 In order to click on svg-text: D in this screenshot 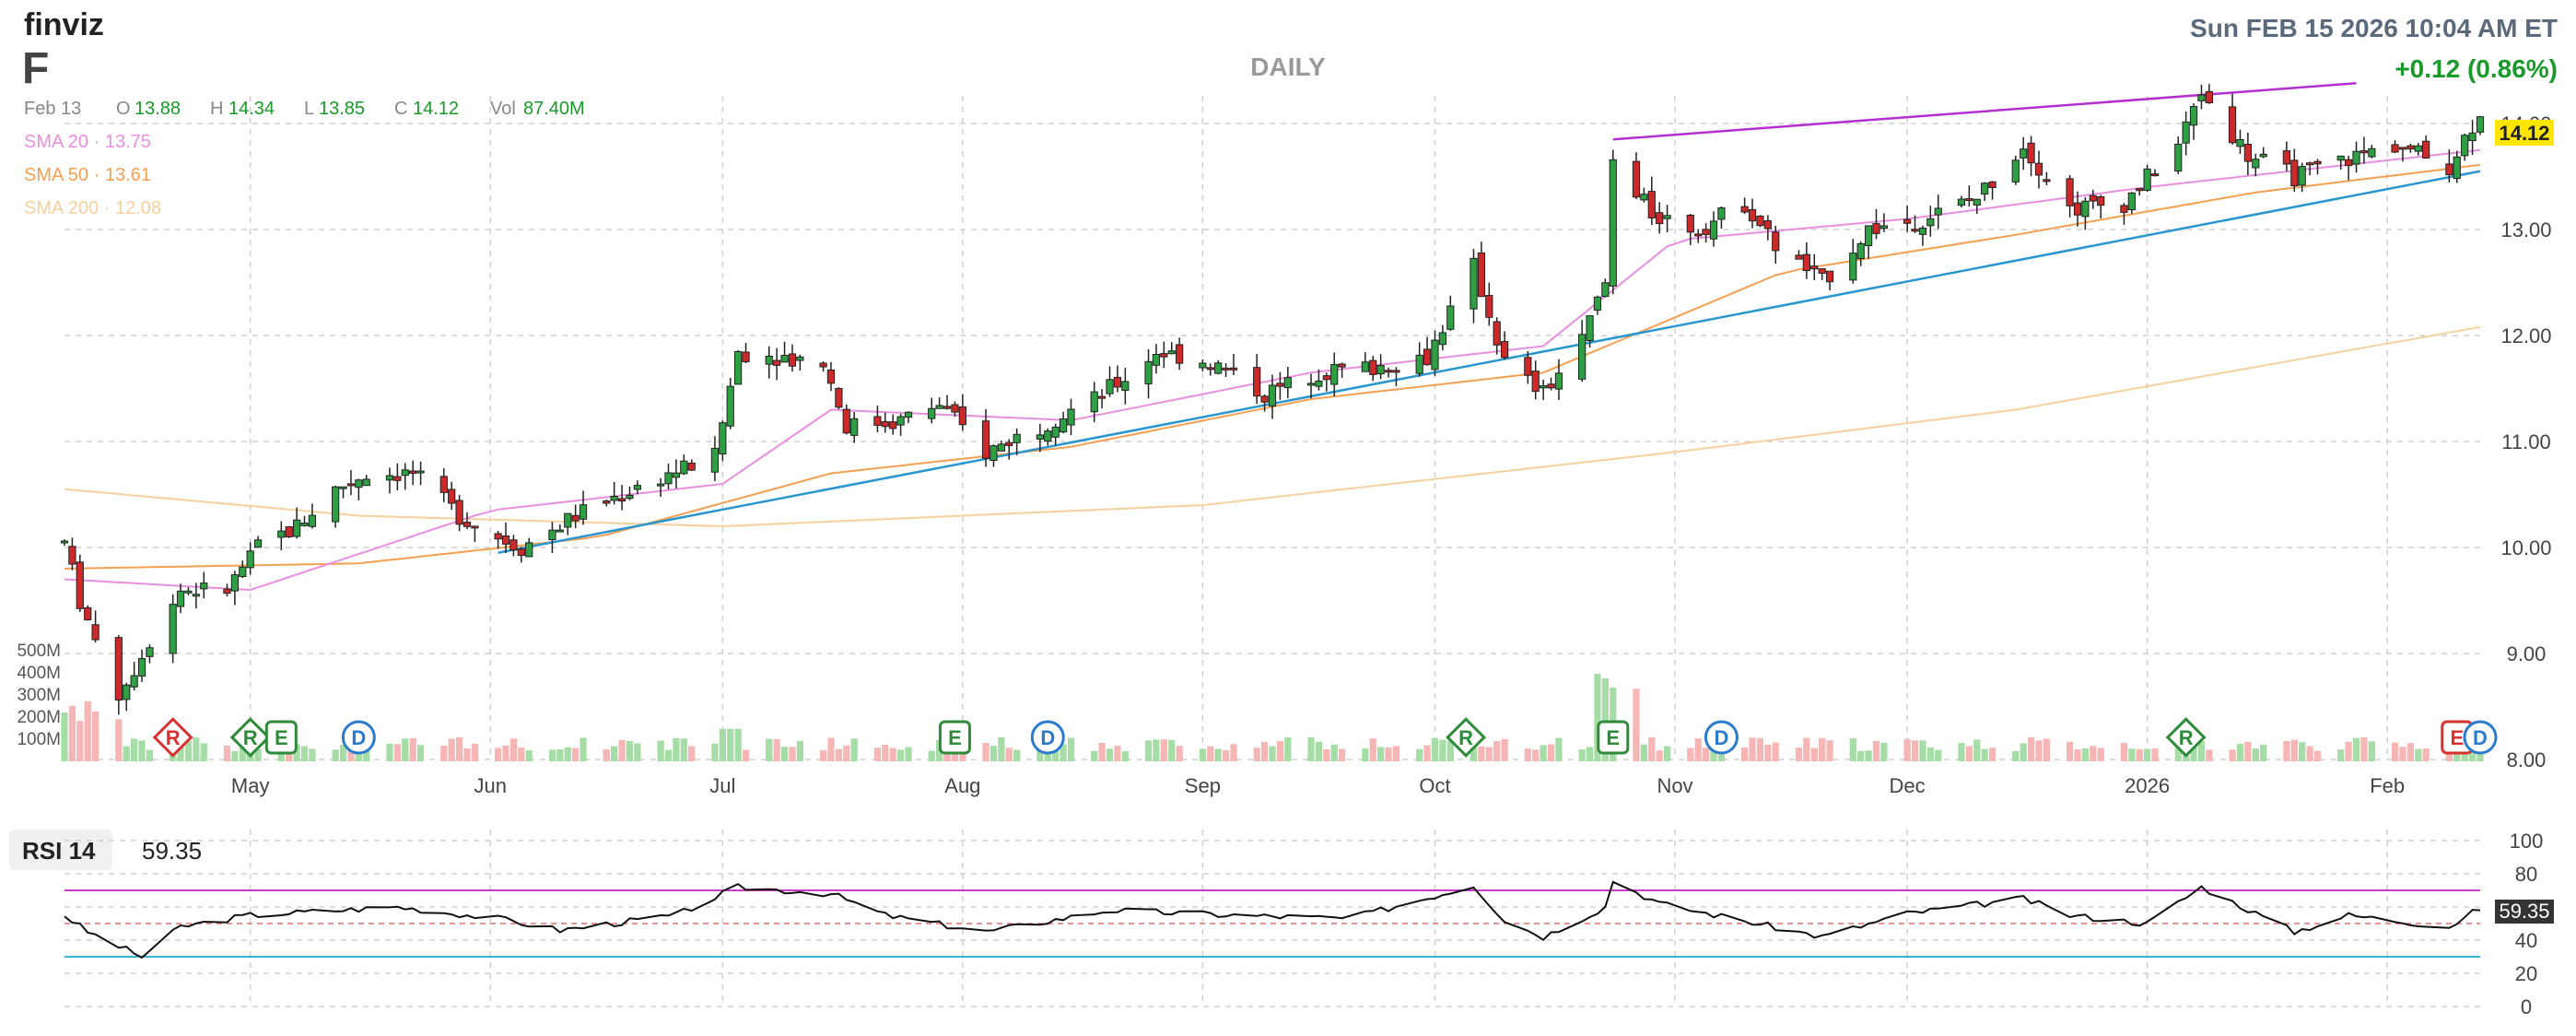, I will do `click(358, 738)`.